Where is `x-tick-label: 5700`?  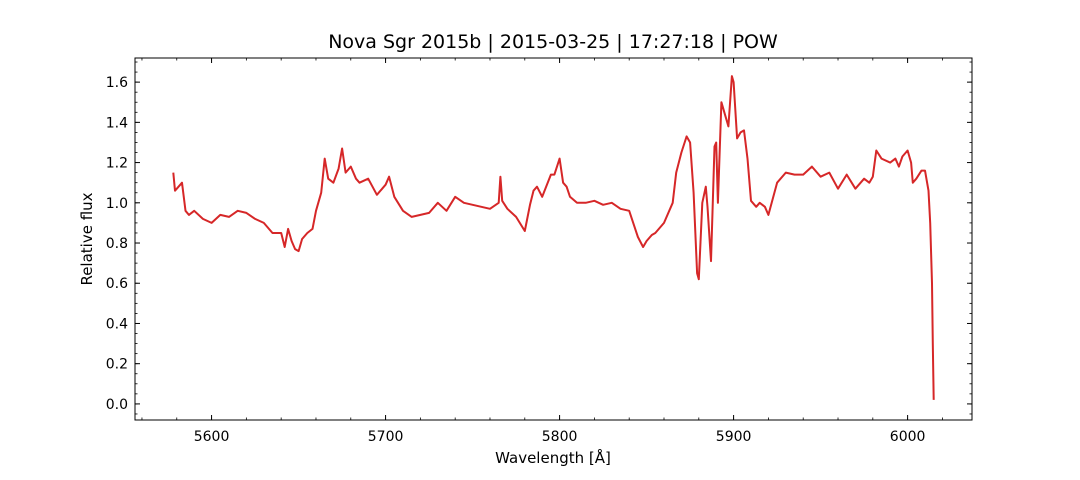
x-tick-label: 5700 is located at coordinates (386, 437).